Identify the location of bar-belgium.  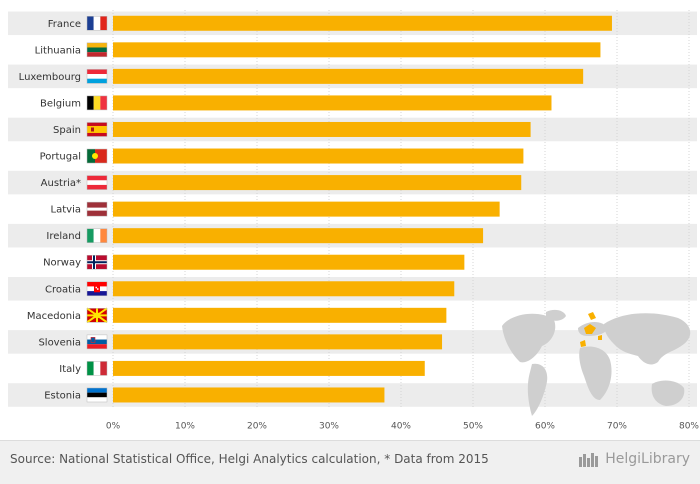
(332, 103).